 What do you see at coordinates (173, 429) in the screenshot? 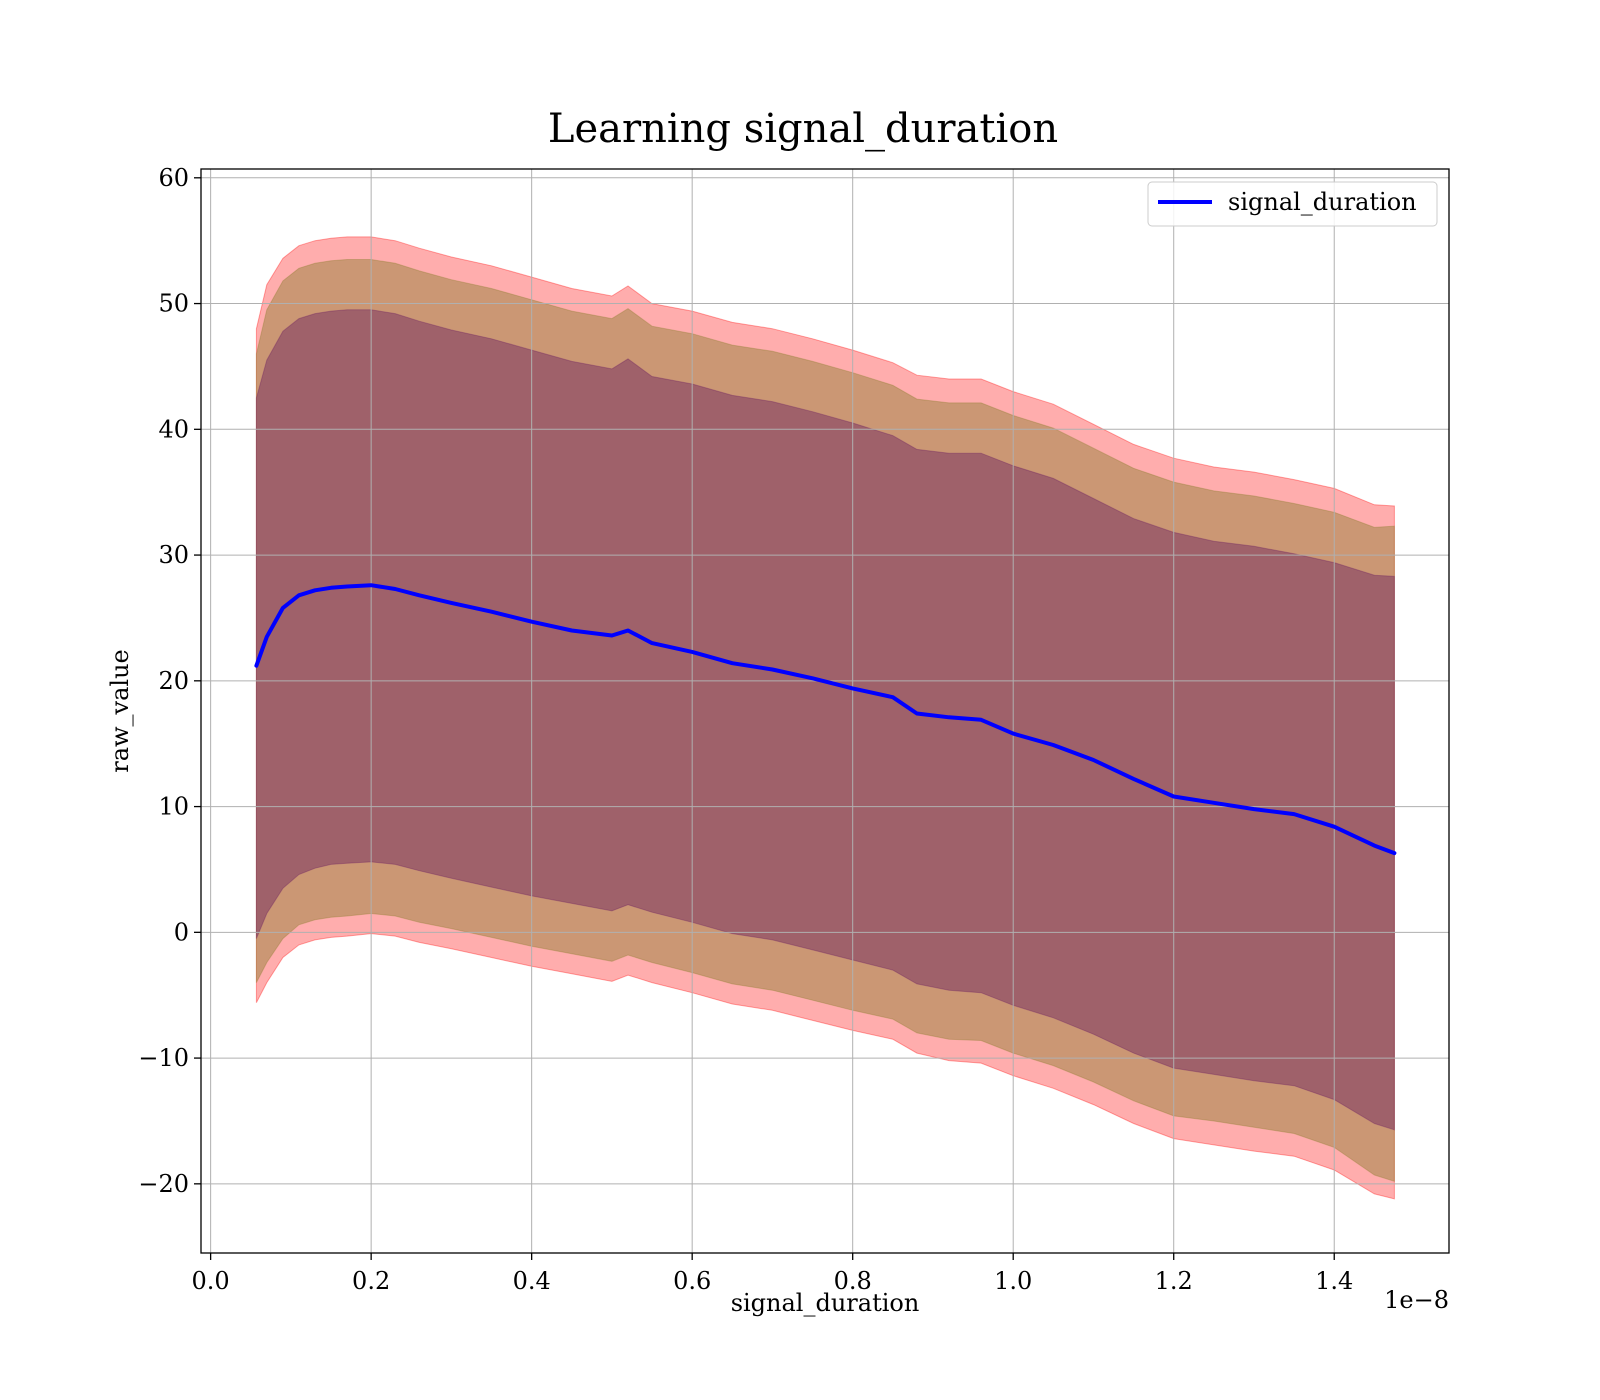
I see `y-tick-label: 40` at bounding box center [173, 429].